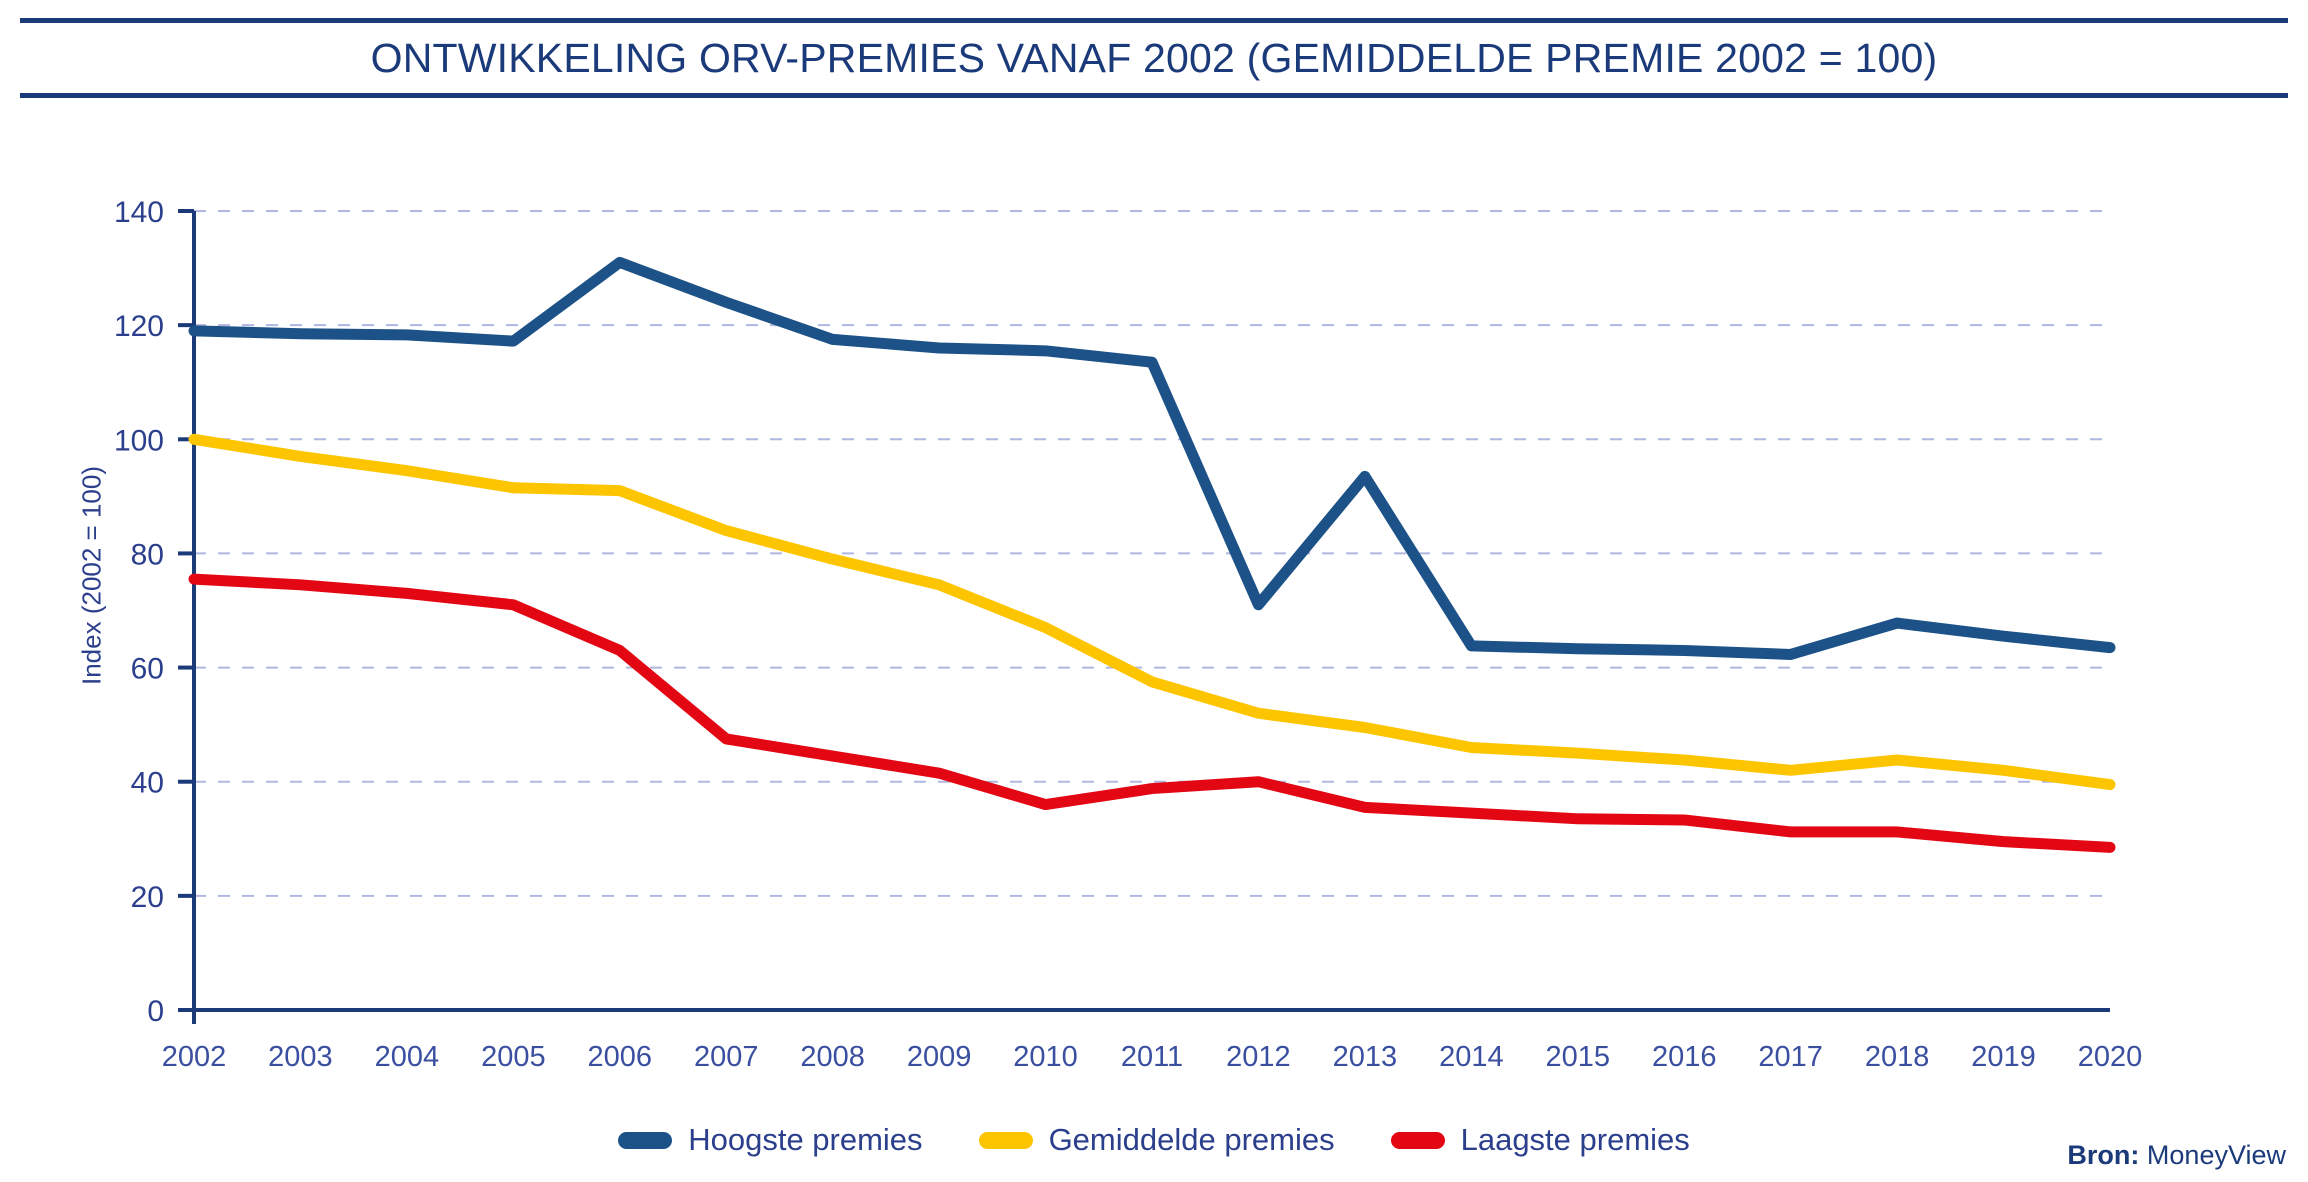  What do you see at coordinates (1684, 1057) in the screenshot?
I see `x-tick-label: 2016` at bounding box center [1684, 1057].